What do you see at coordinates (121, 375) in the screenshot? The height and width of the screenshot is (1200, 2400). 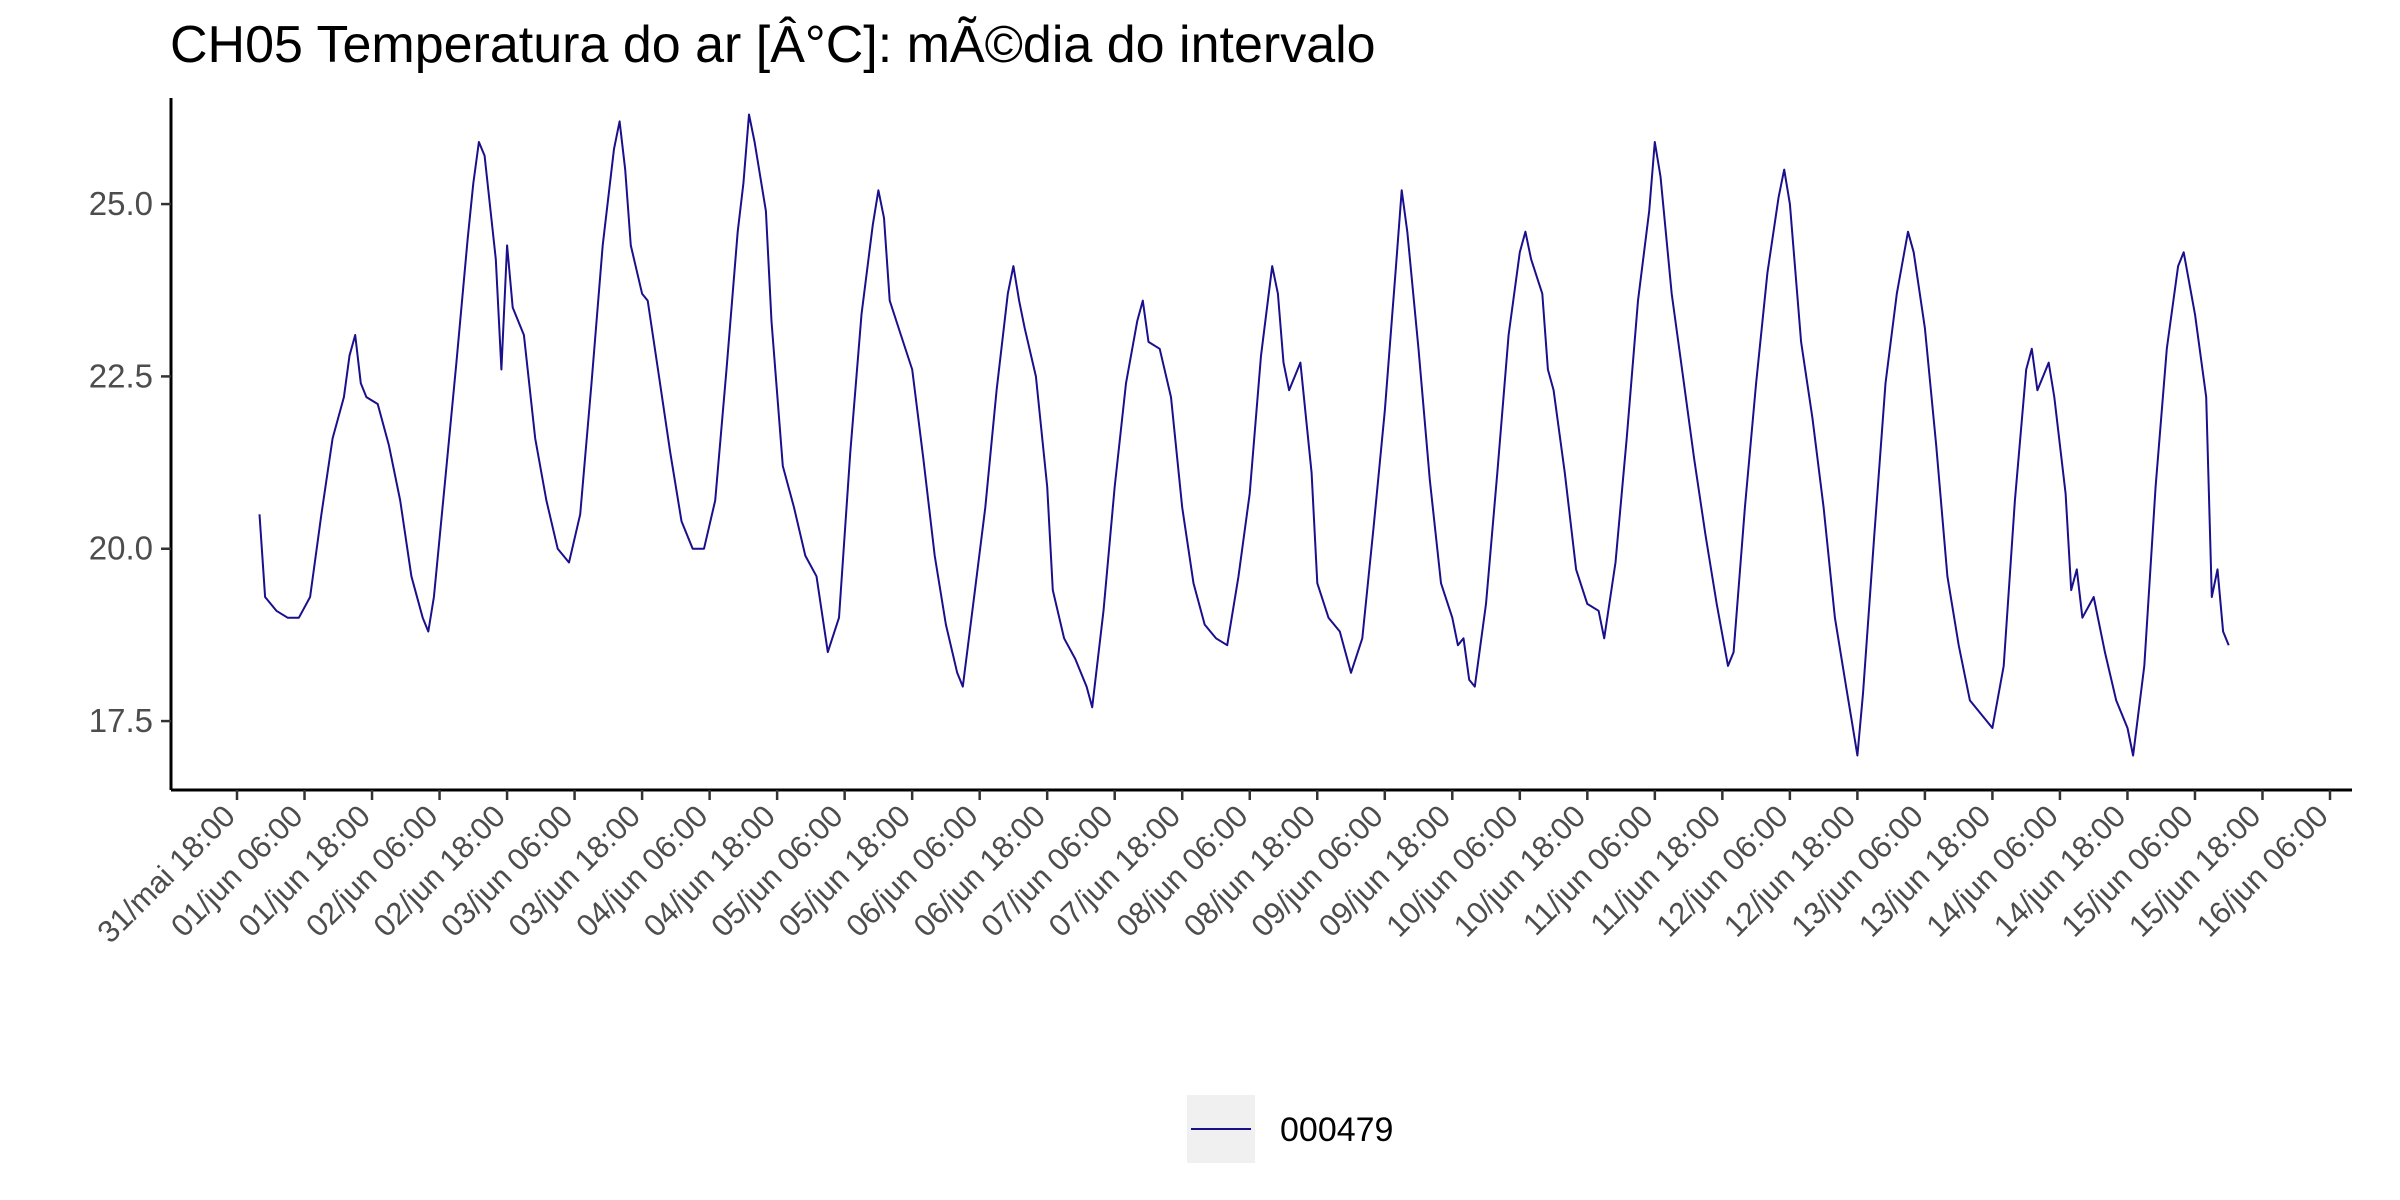 I see `y-tick-label: 22.5` at bounding box center [121, 375].